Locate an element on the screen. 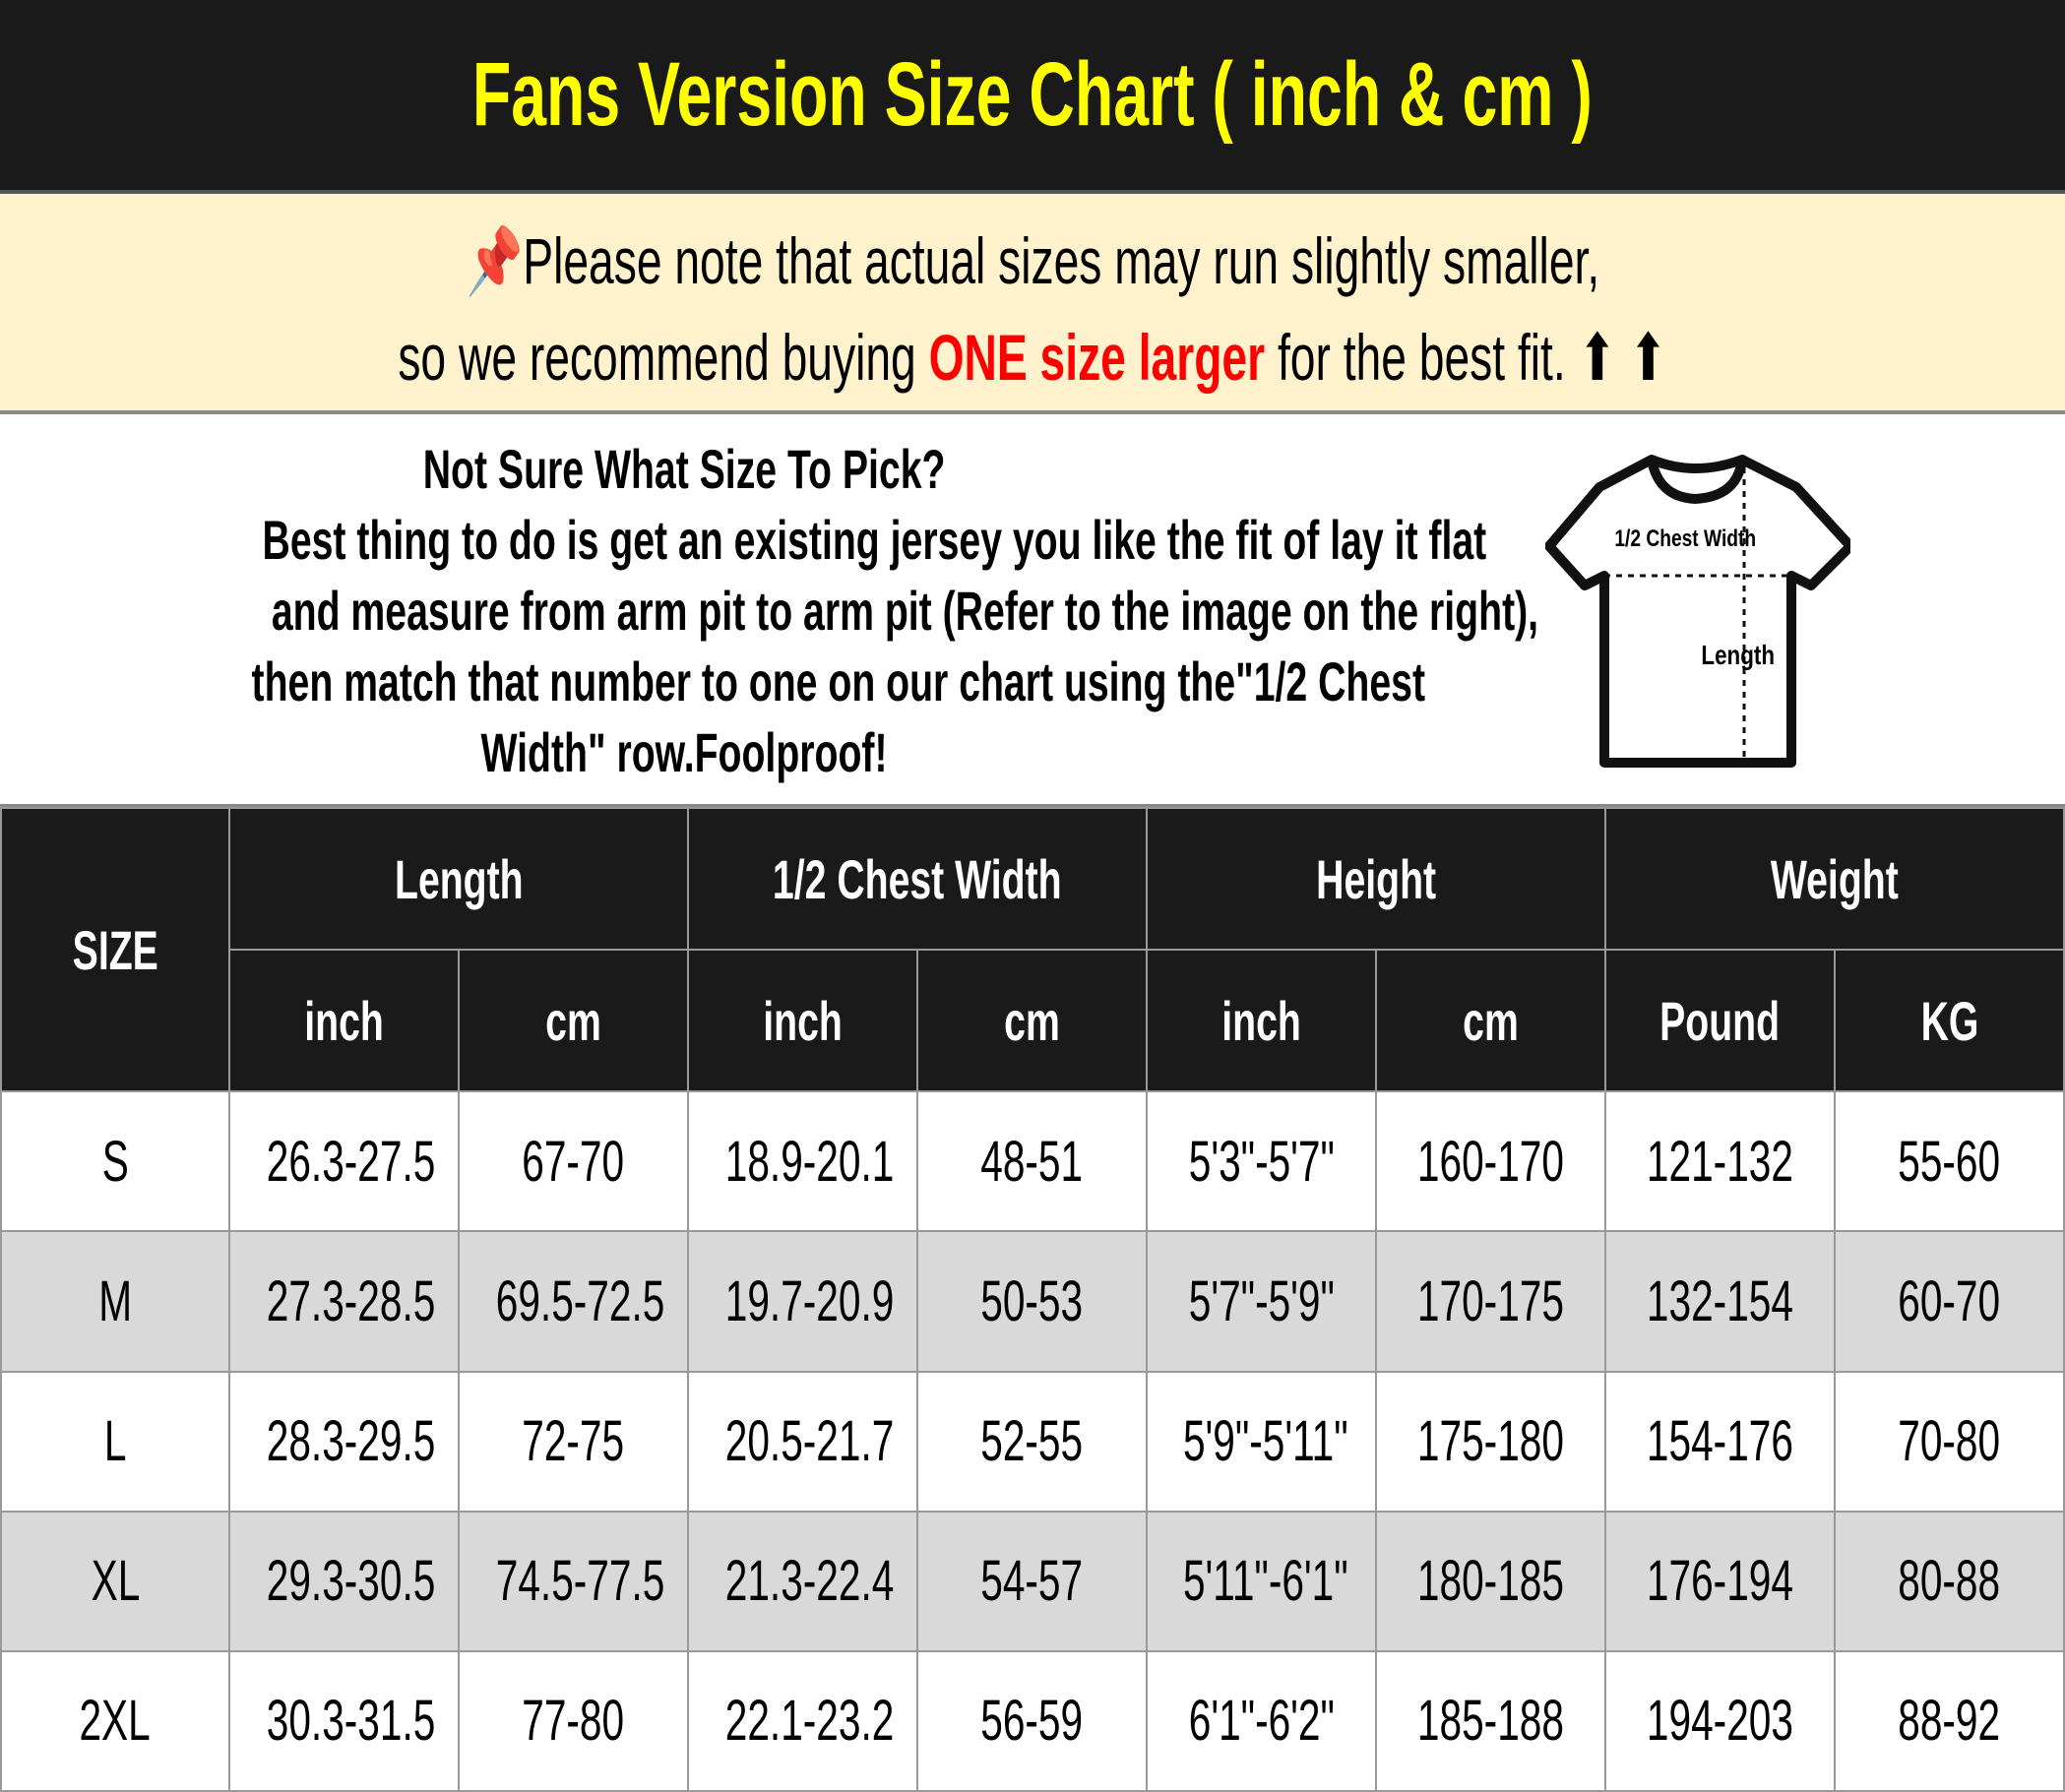 This screenshot has height=1792, width=2065. table-cell: 29.3-30.5 is located at coordinates (344, 1581).